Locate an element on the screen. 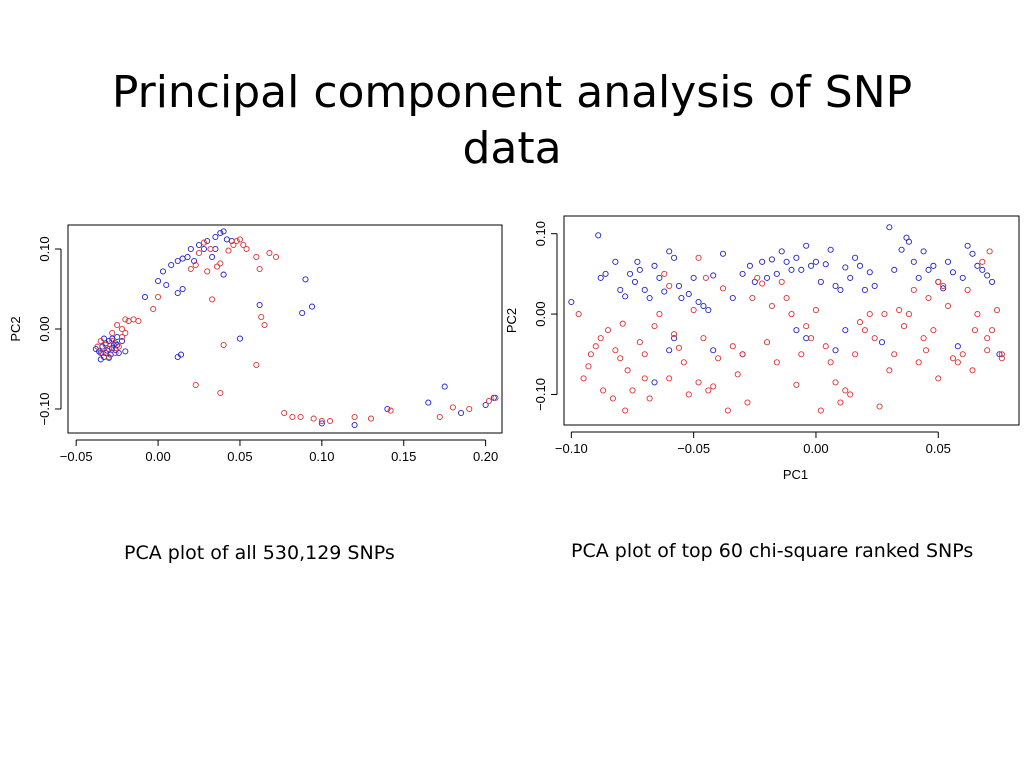 This screenshot has width=1024, height=768. x-tick-label: 0.20 is located at coordinates (485, 456).